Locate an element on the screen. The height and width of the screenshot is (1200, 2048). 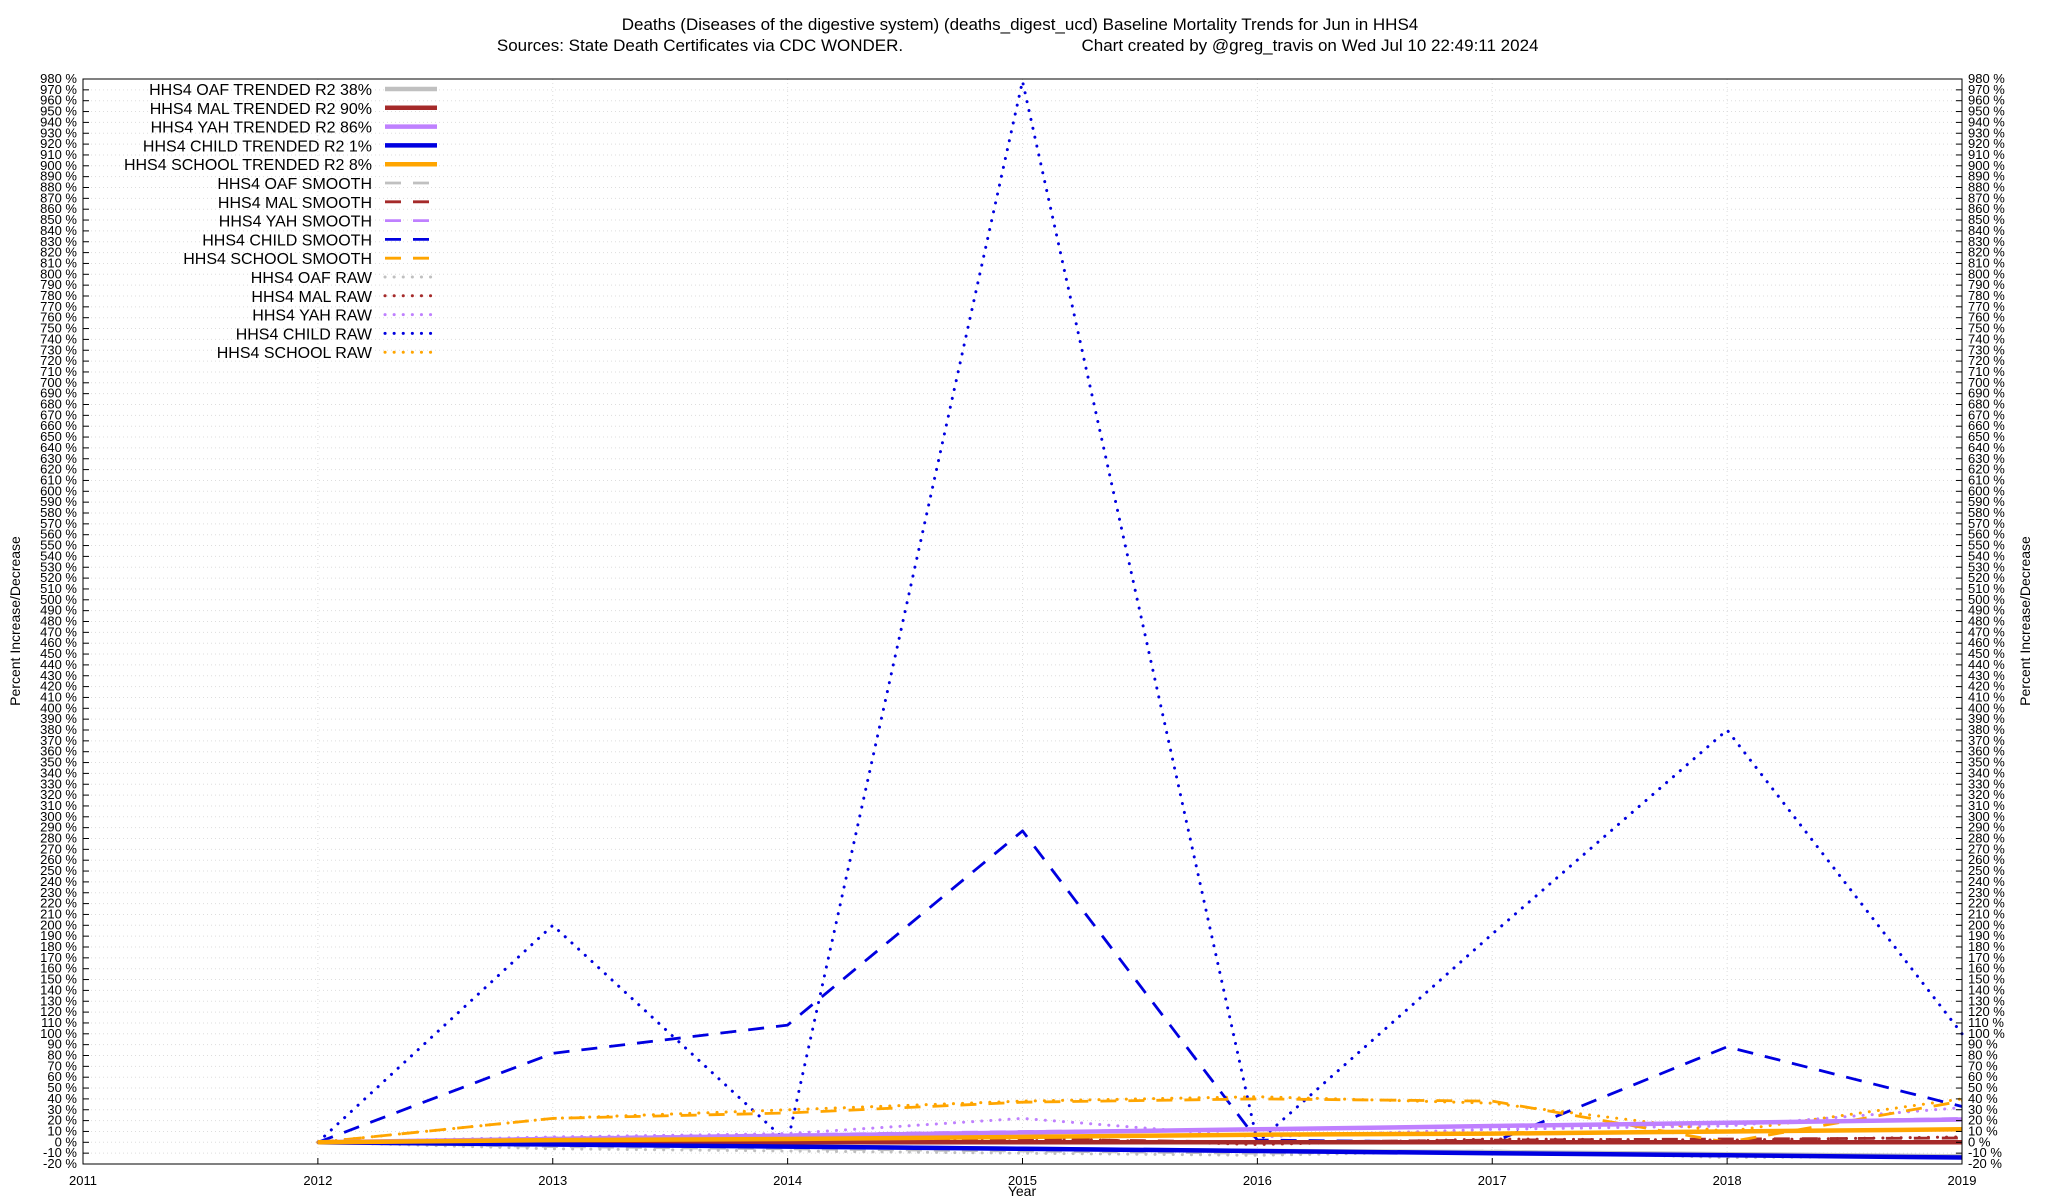
y-tick-label: 200 % is located at coordinates (58, 924).